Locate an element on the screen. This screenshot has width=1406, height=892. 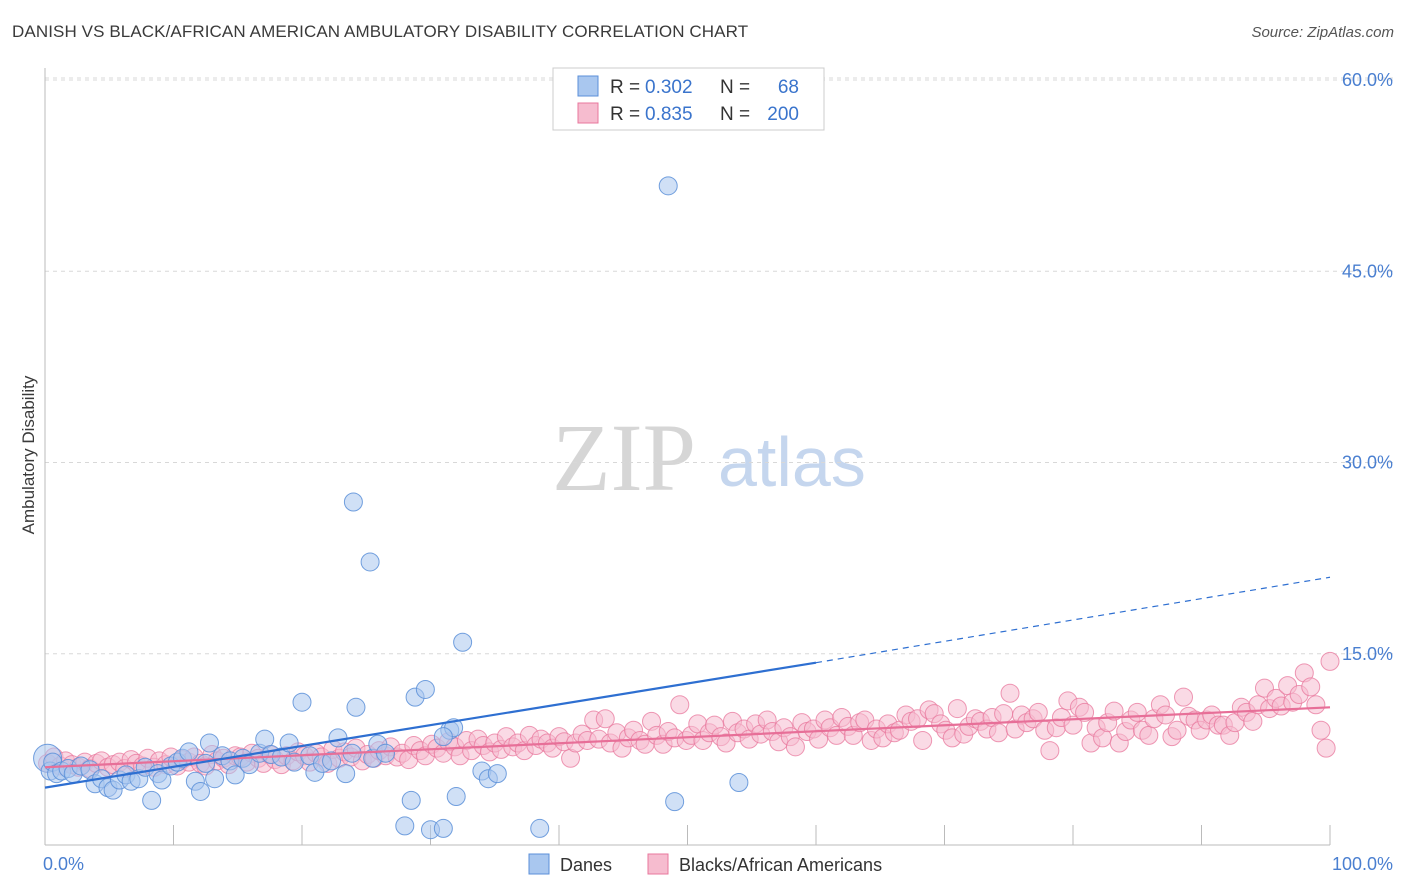
danes-trend-line is located at coordinates (430, 725).